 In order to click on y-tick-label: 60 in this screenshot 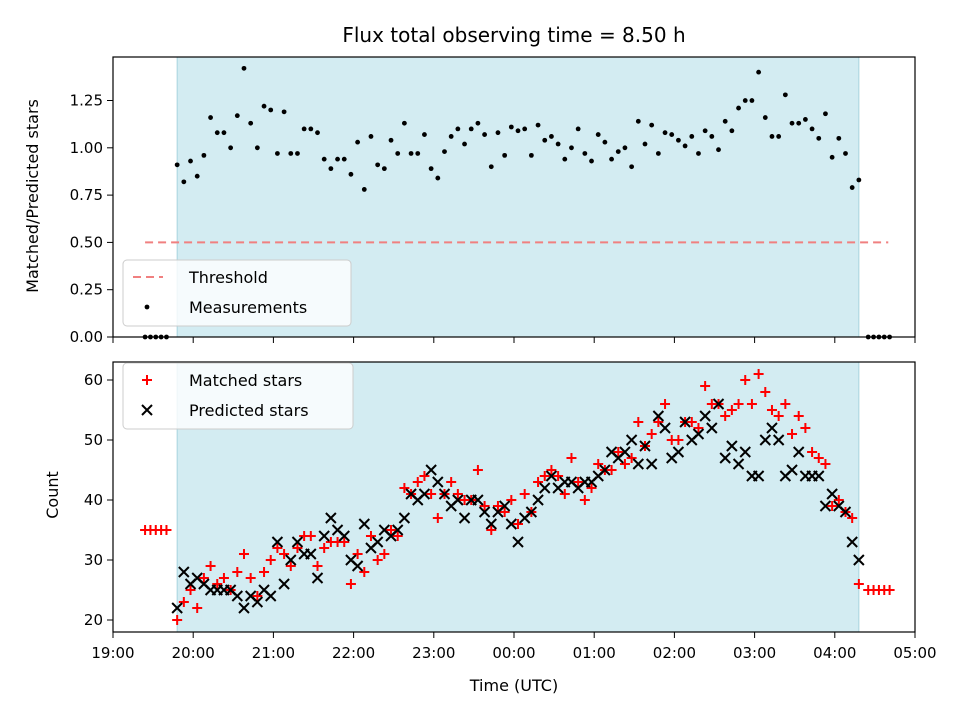, I will do `click(93, 380)`.